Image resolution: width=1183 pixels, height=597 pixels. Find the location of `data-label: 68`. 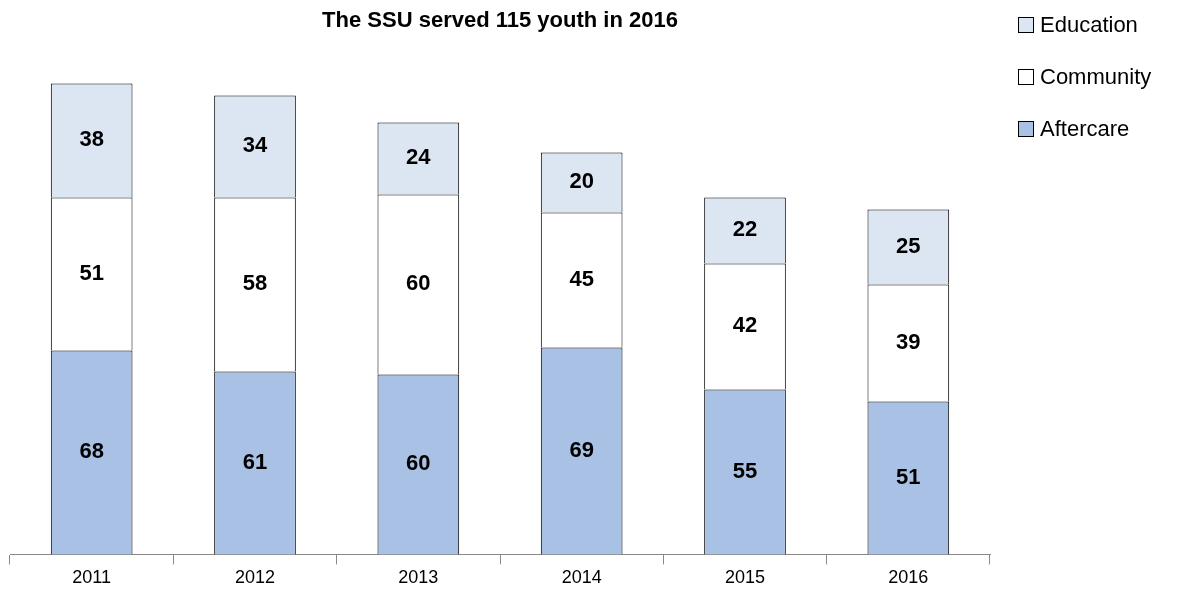

data-label: 68 is located at coordinates (91, 451).